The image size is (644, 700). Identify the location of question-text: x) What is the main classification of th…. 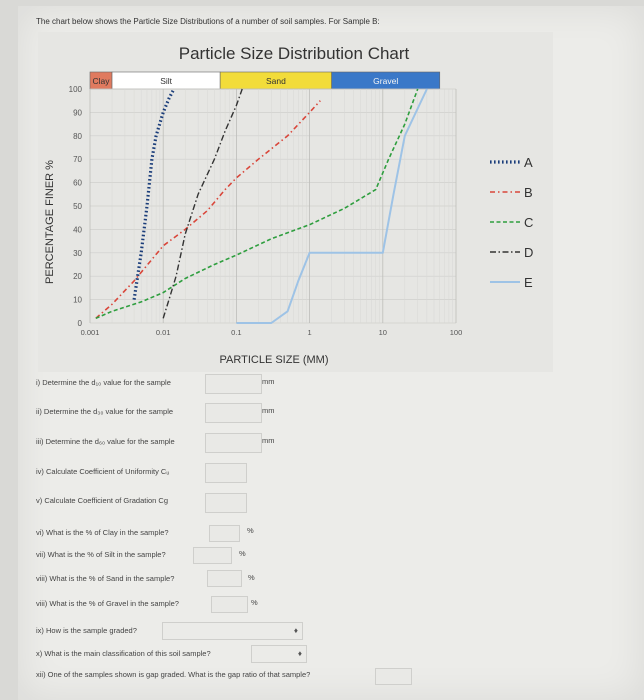
(123, 653).